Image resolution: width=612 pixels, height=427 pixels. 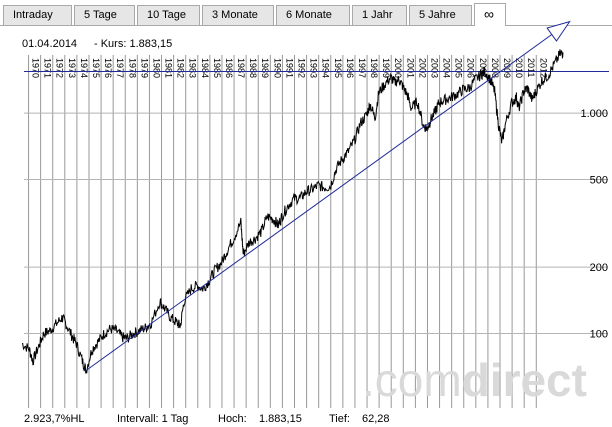 I want to click on year-tick-label: 2004, so click(x=447, y=68).